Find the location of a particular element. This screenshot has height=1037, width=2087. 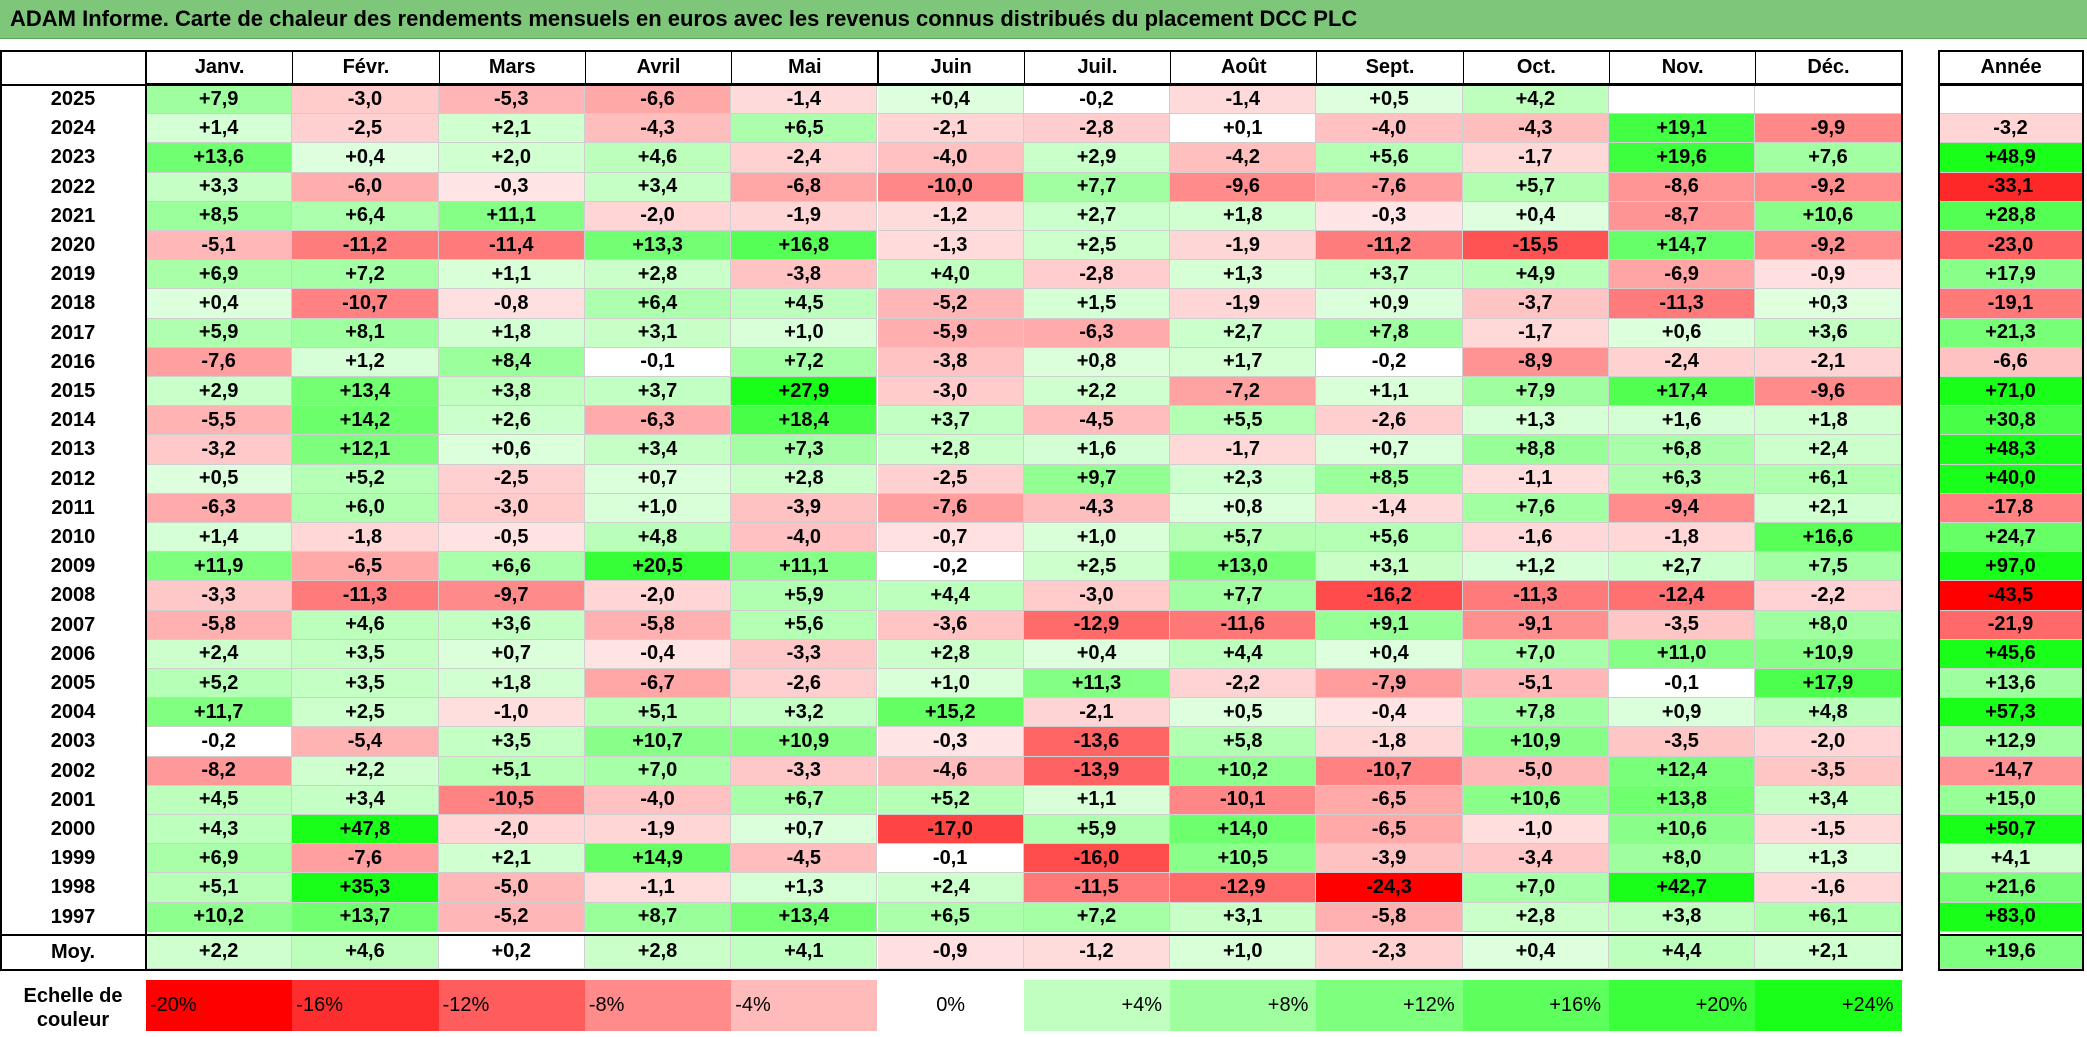

heatmap-cell: +7,2 is located at coordinates (365, 275).